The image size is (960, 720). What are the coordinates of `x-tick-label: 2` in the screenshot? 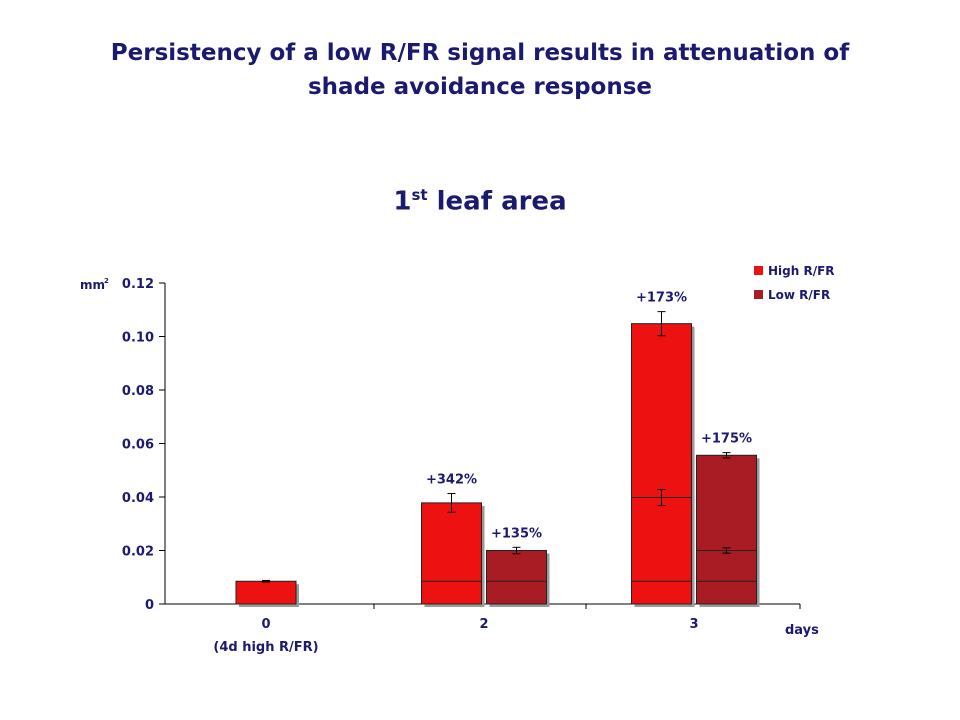 It's located at (483, 624).